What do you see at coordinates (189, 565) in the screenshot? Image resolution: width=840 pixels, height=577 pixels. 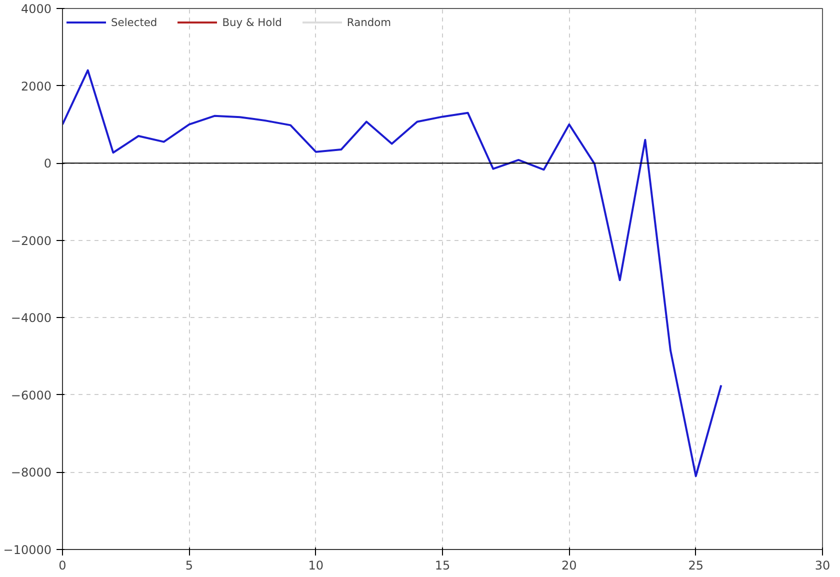 I see `x-tick-label: 5` at bounding box center [189, 565].